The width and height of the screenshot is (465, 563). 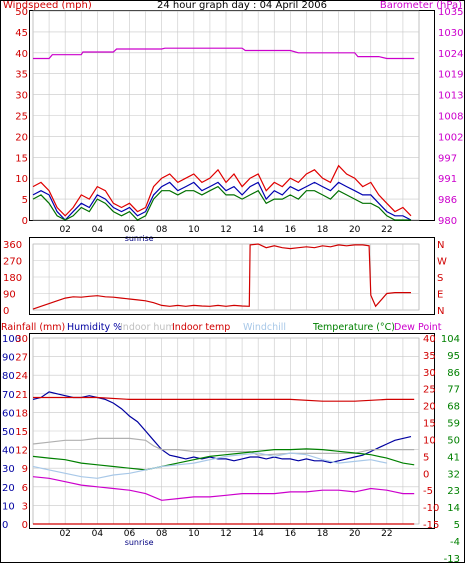 What do you see at coordinates (21, 96) in the screenshot?
I see `windspeed-tick-label: 30` at bounding box center [21, 96].